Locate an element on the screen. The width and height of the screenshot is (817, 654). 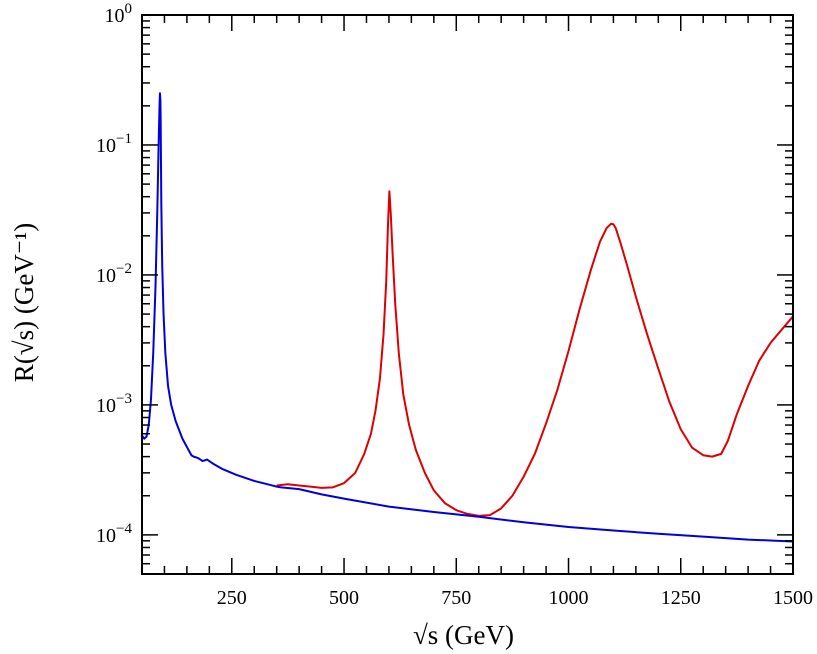
y-tick-label: 10⁻¹ is located at coordinates (114, 144).